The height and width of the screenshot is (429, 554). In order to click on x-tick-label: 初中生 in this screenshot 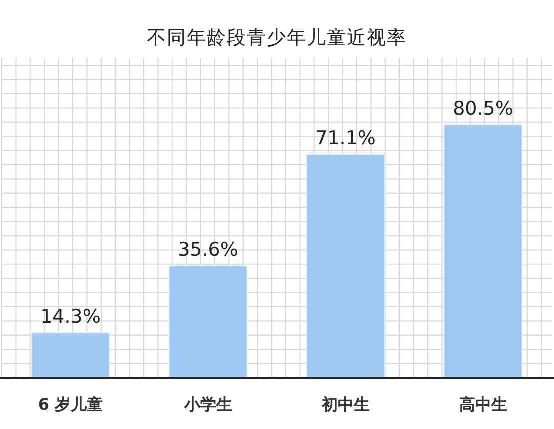, I will do `click(345, 404)`.